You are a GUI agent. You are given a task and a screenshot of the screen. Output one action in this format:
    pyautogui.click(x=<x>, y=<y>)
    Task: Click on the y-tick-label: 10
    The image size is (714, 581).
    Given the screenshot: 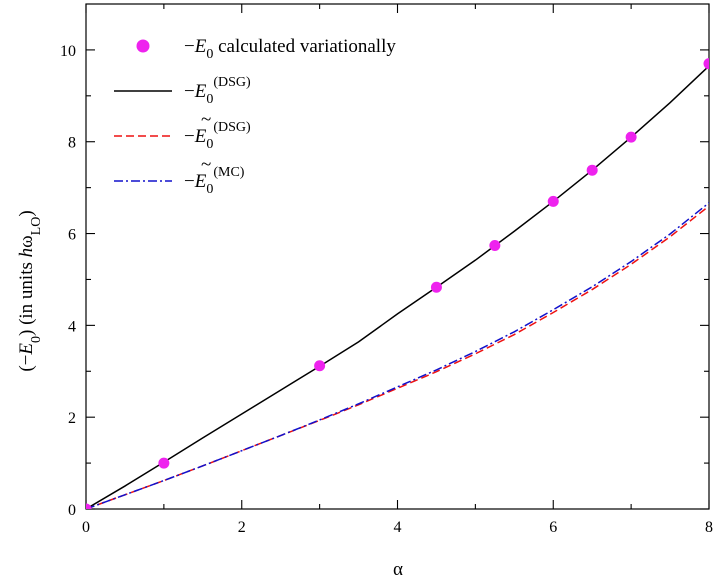 What is the action you would take?
    pyautogui.click(x=68, y=51)
    